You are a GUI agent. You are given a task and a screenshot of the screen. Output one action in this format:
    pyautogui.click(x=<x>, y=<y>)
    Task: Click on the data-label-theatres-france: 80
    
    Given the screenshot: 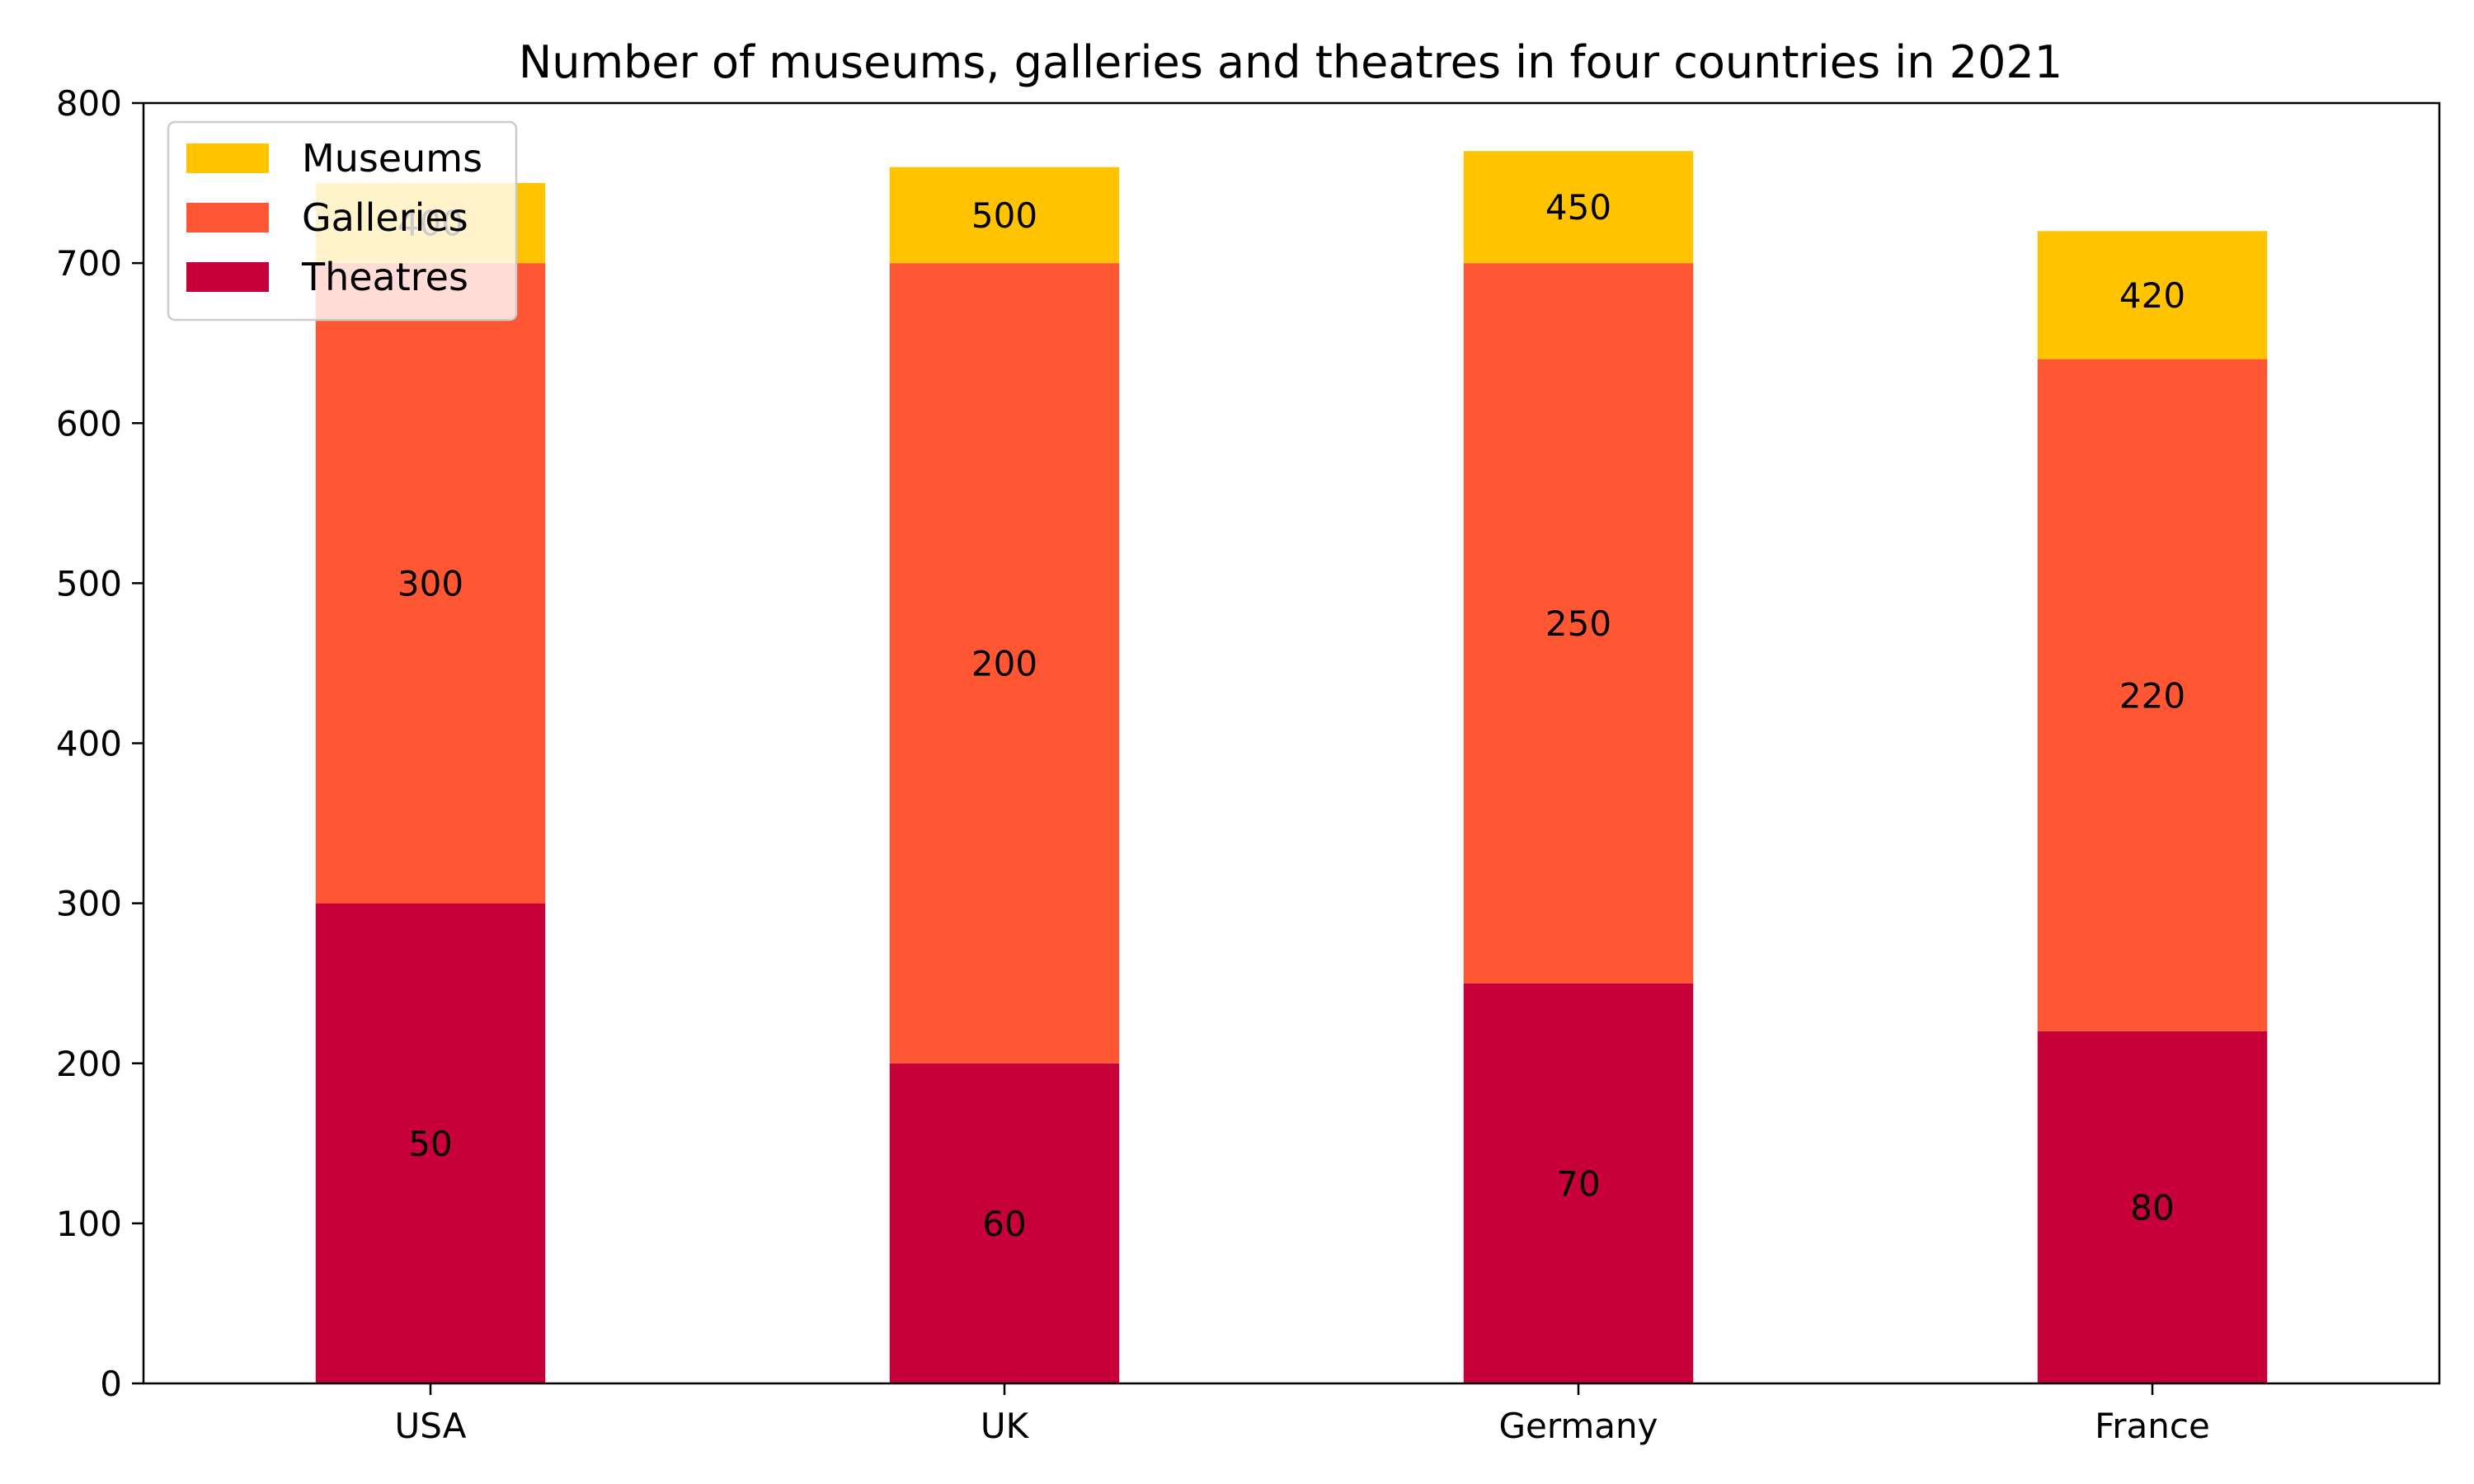 What is the action you would take?
    pyautogui.click(x=2152, y=1207)
    